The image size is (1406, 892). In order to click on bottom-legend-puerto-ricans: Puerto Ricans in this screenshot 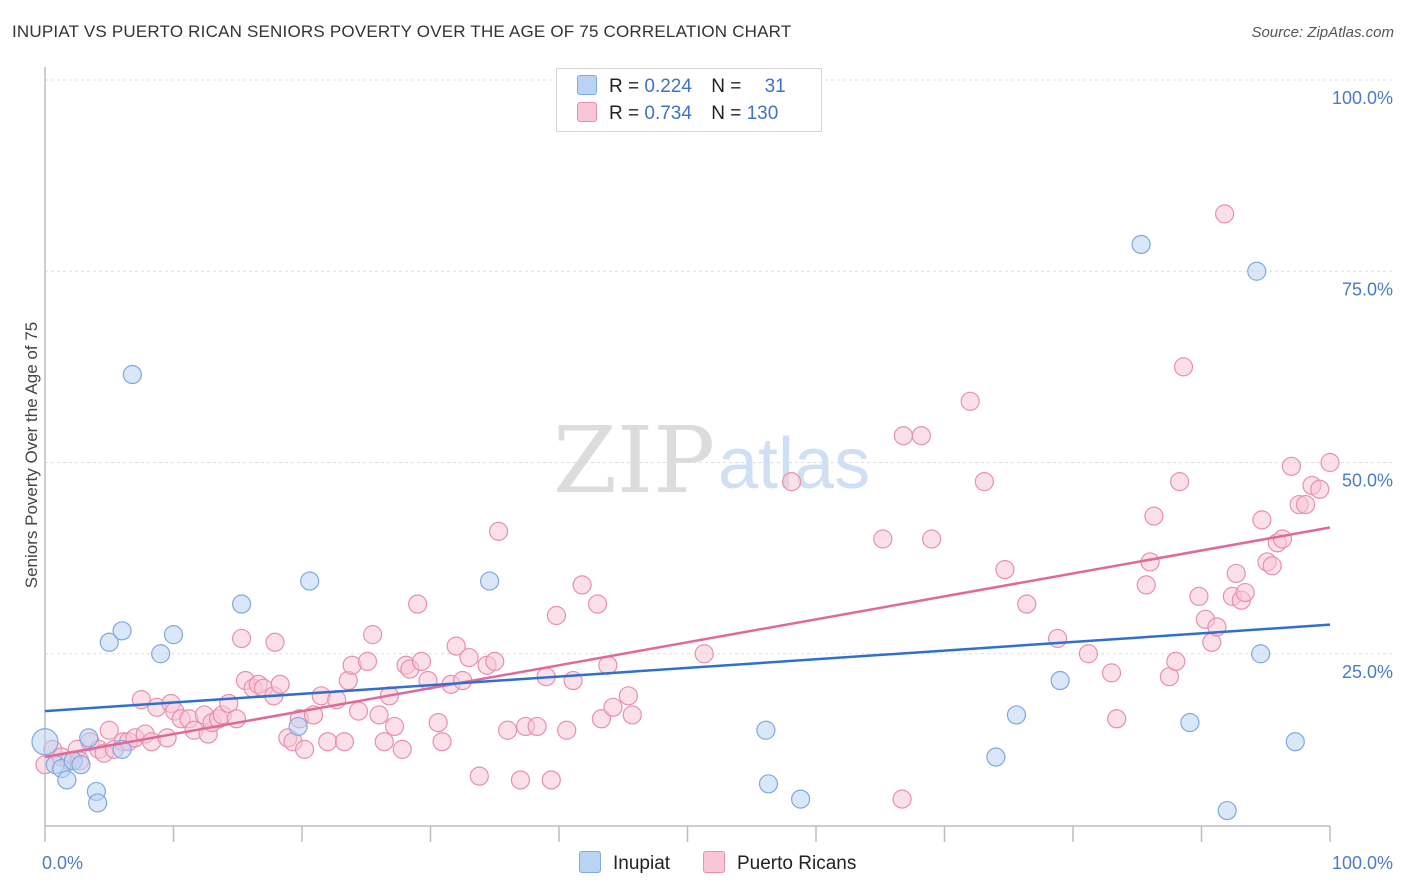, I will do `click(779, 863)`.